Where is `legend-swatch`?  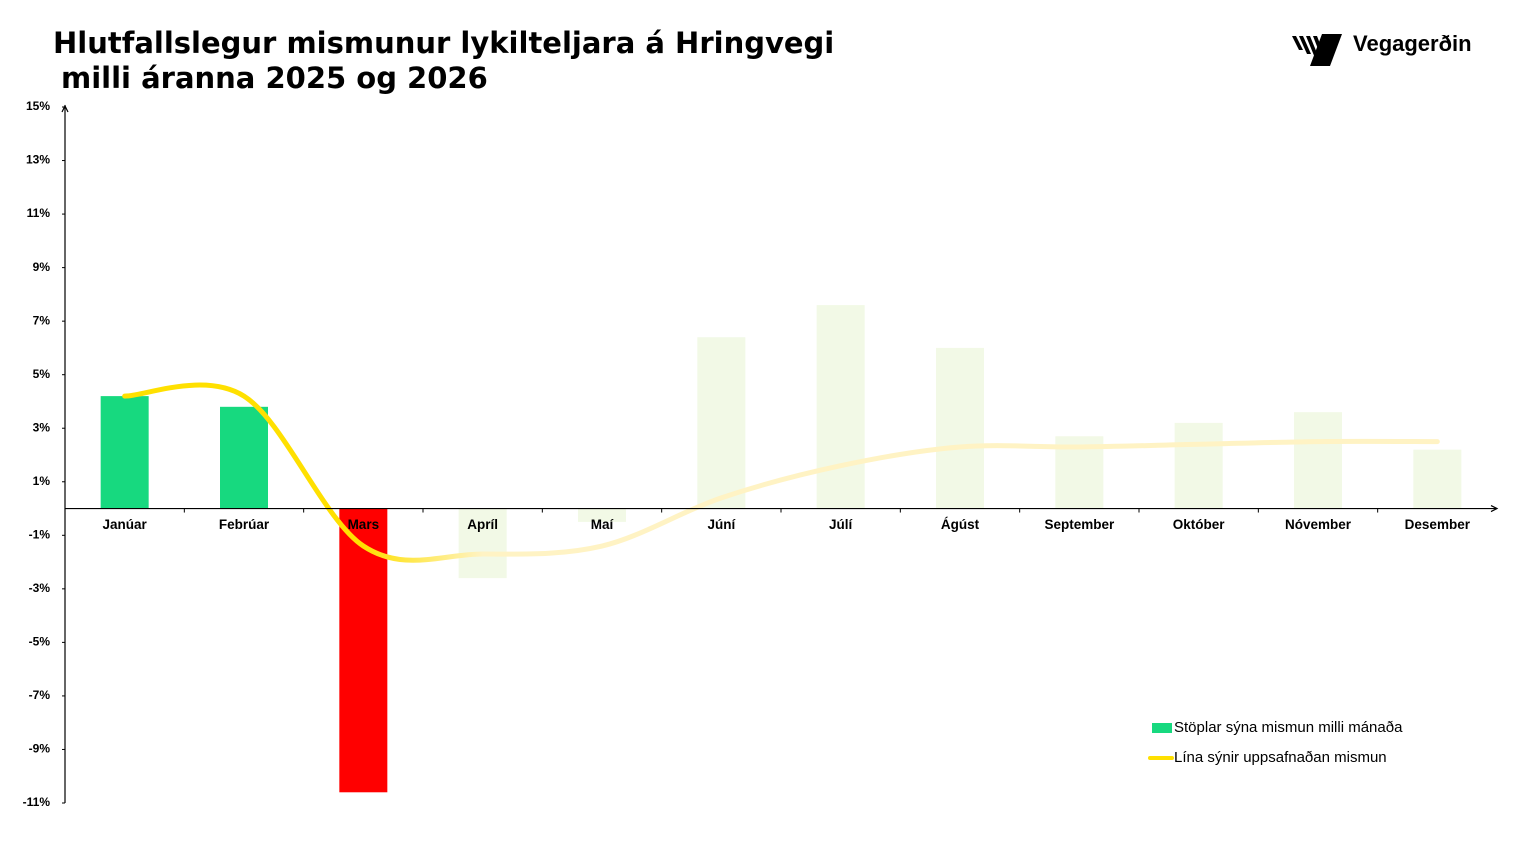 legend-swatch is located at coordinates (1162, 728).